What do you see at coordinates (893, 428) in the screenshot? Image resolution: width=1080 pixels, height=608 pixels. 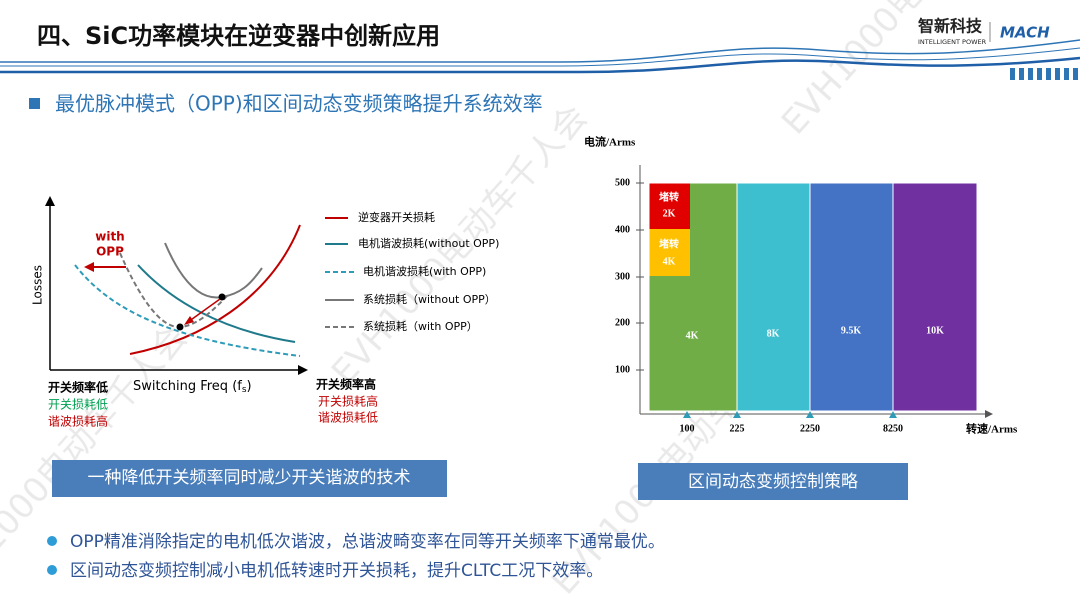 I see `x-tick-label: 8250` at bounding box center [893, 428].